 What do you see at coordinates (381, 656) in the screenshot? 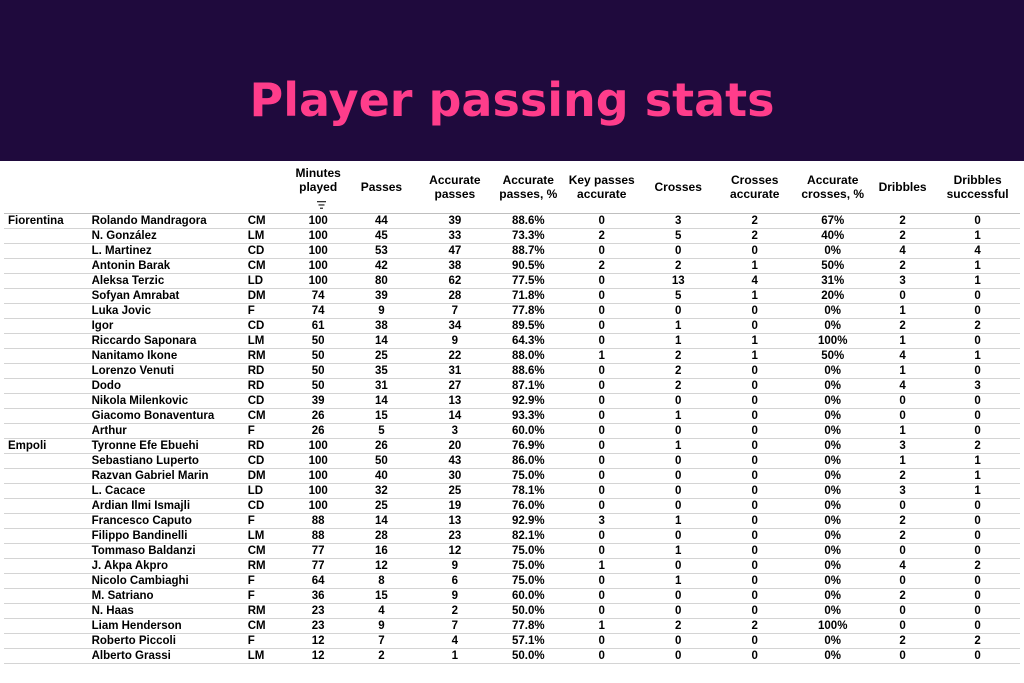
I see `passes-cell: 2` at bounding box center [381, 656].